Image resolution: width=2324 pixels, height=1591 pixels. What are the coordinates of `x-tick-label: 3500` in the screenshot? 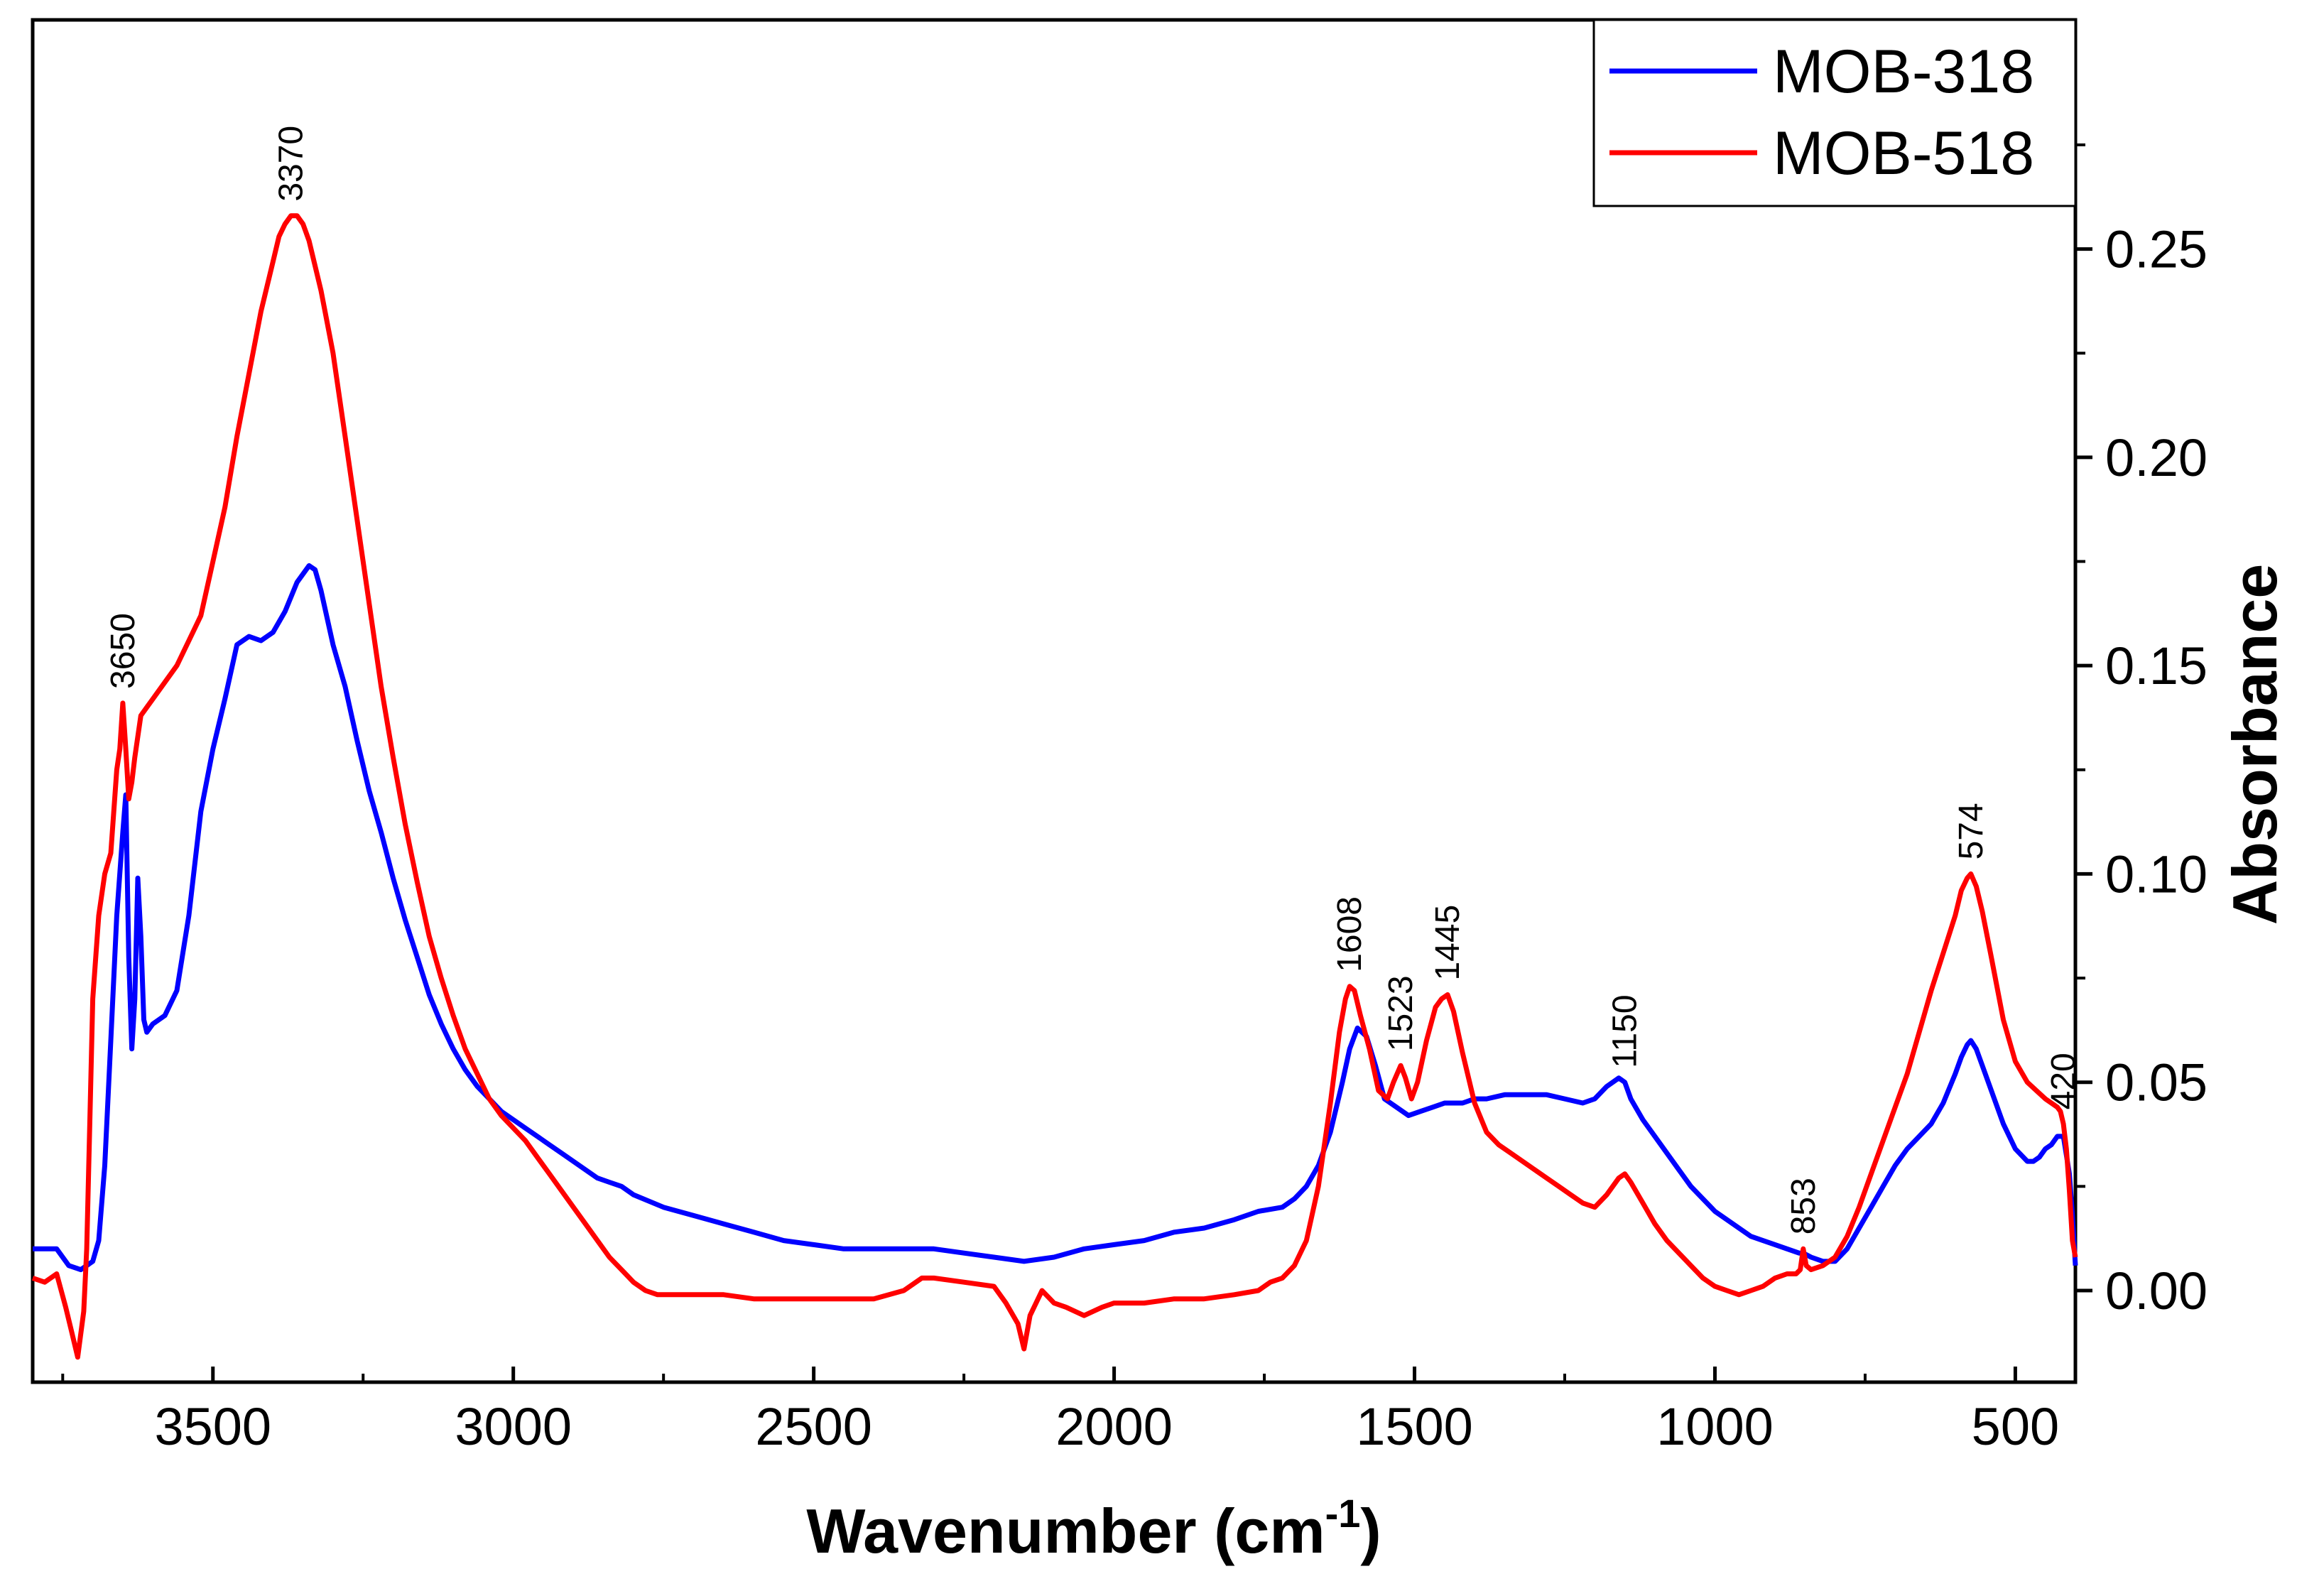 It's located at (212, 1426).